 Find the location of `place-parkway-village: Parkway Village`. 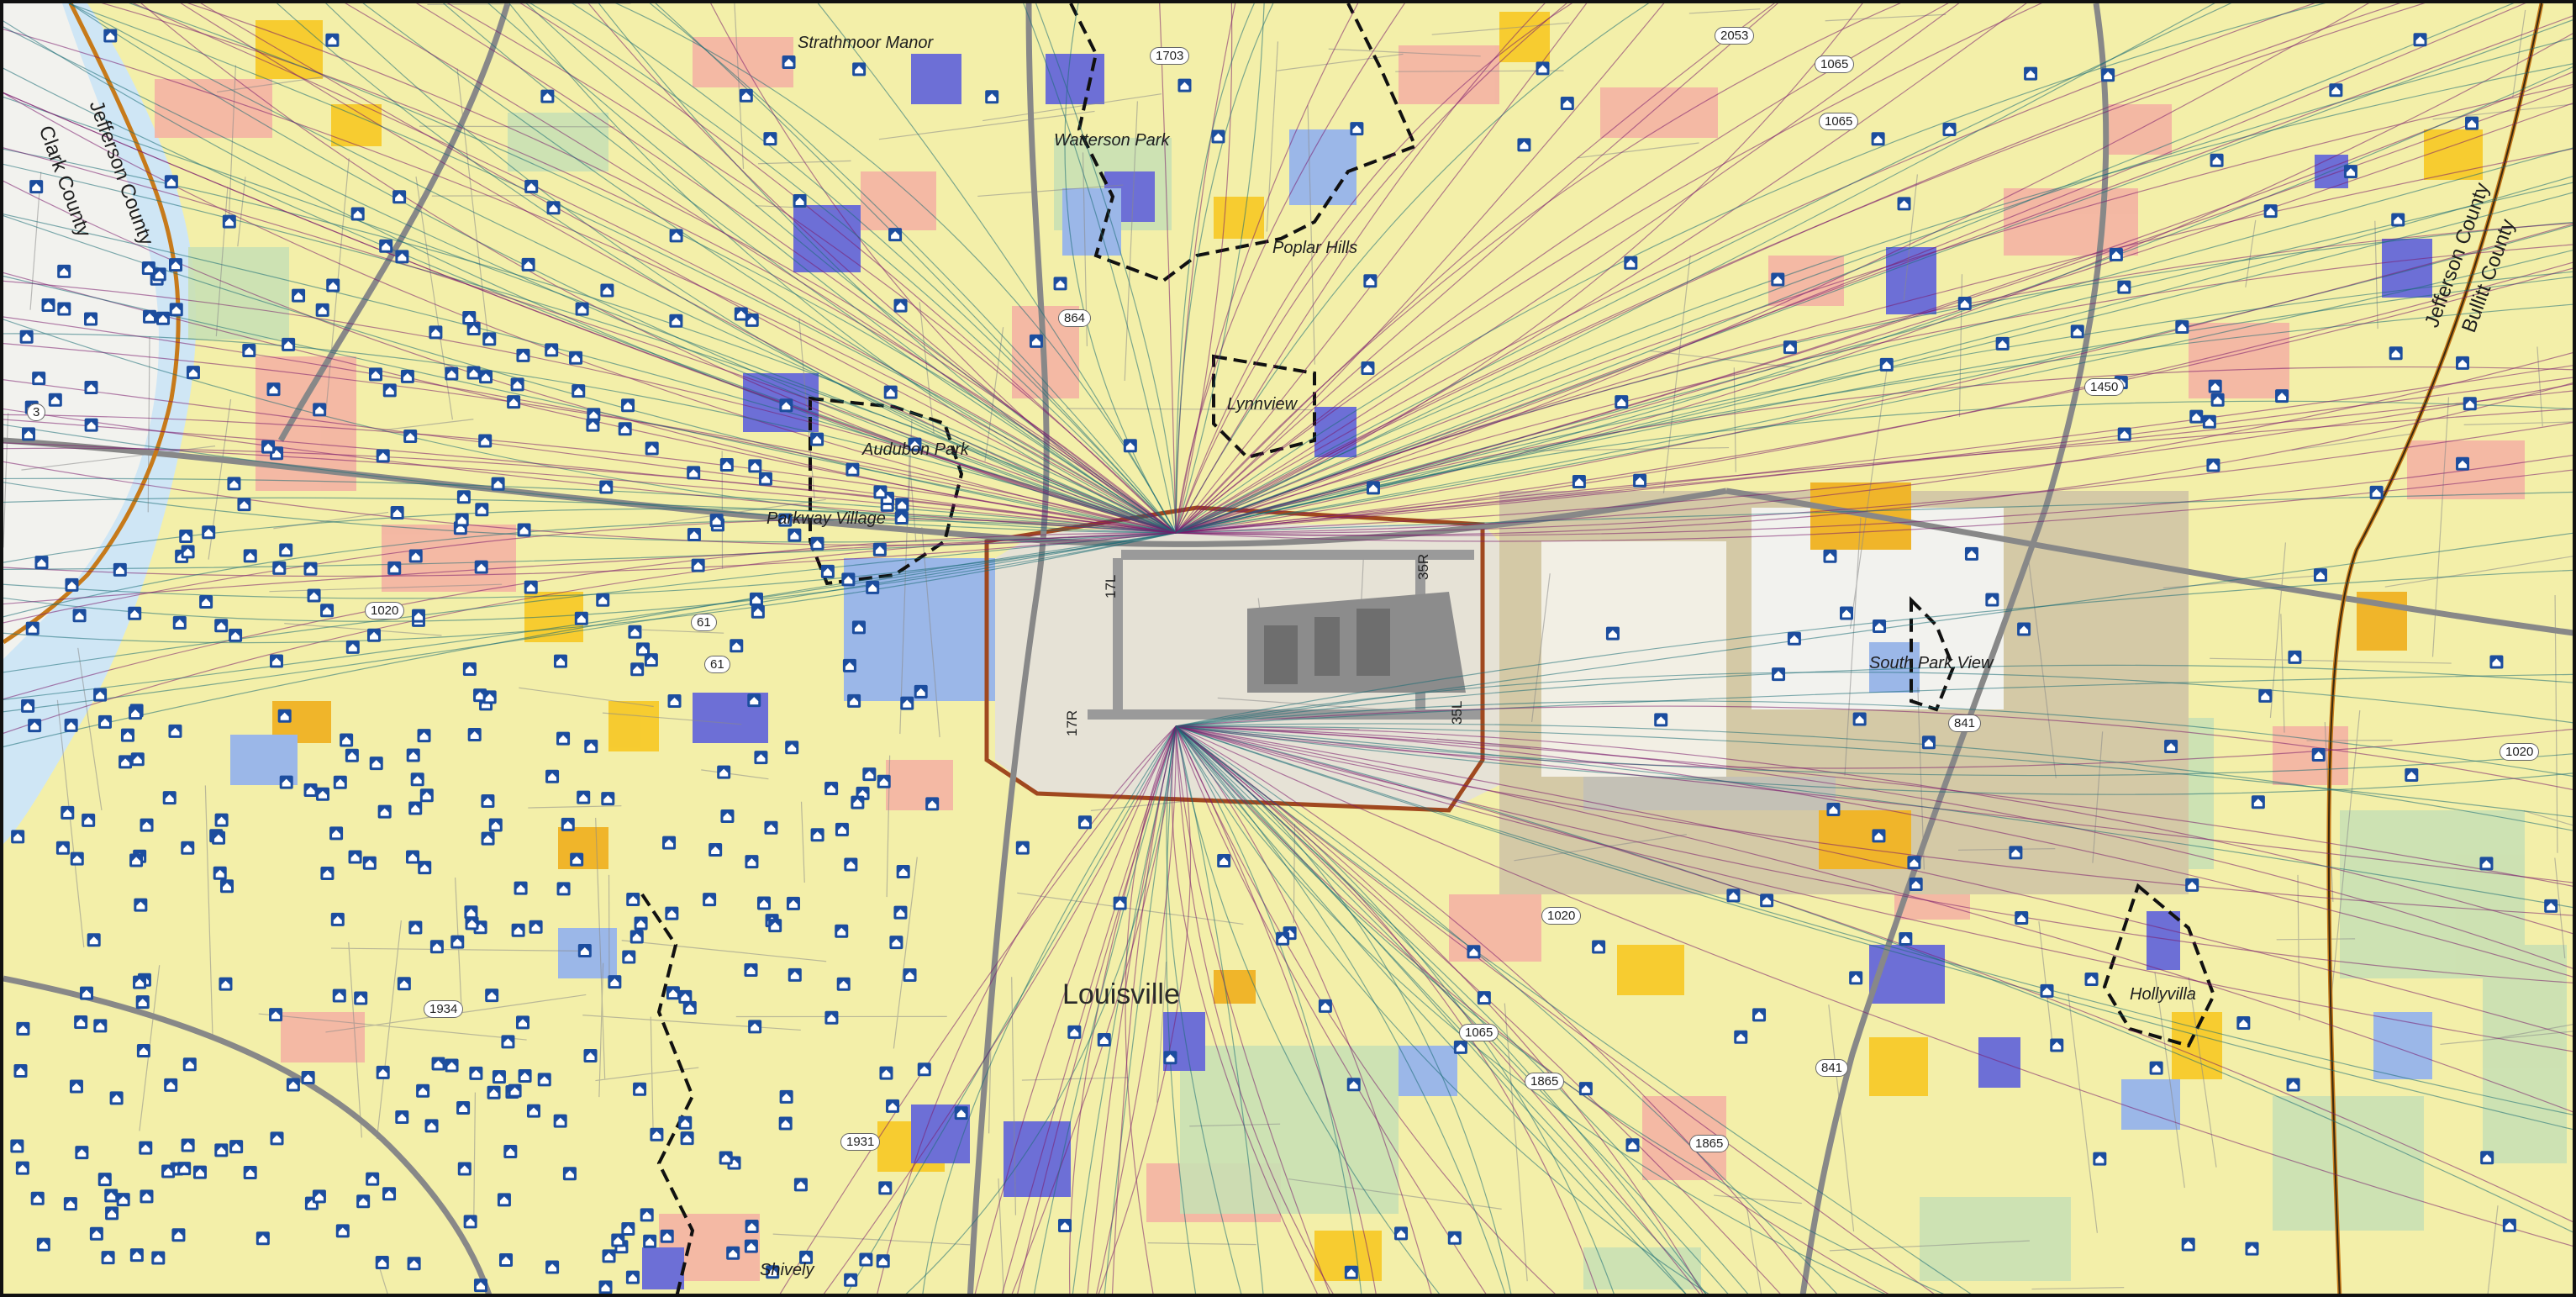

place-parkway-village: Parkway Village is located at coordinates (826, 518).